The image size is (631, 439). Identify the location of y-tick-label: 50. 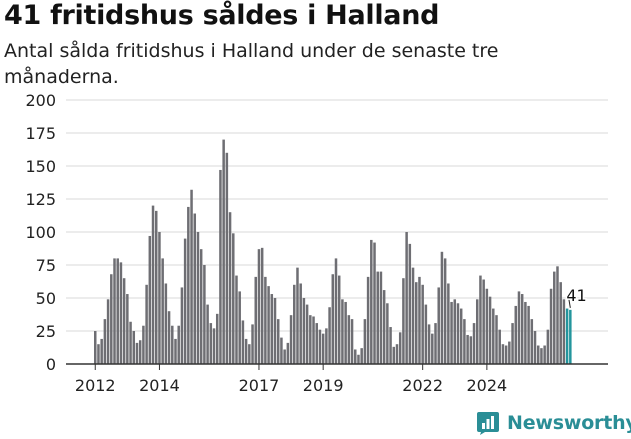
(46, 298).